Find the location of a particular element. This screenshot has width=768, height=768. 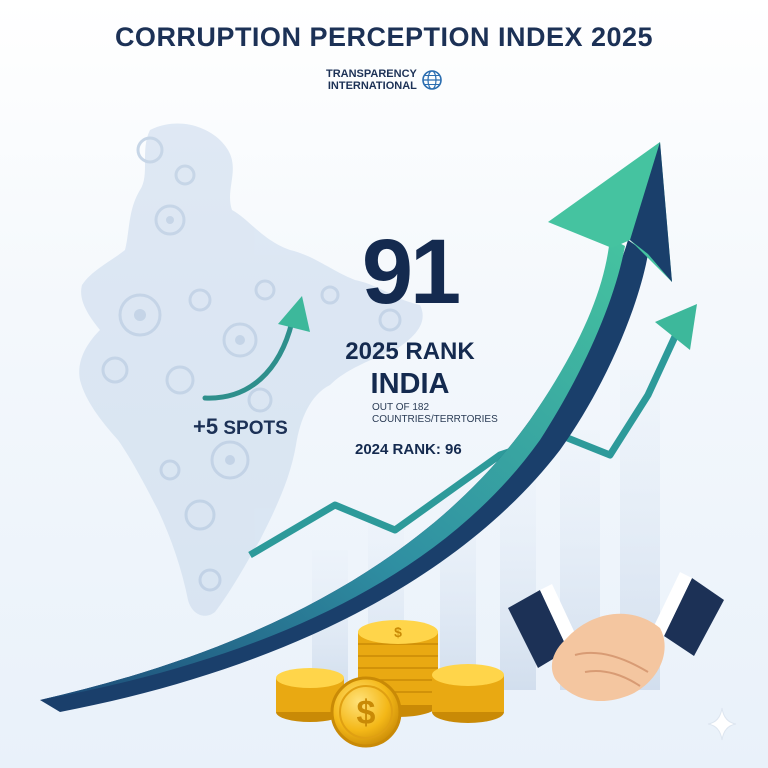

logo-line-1: TRANSPARENCY is located at coordinates (371, 74).